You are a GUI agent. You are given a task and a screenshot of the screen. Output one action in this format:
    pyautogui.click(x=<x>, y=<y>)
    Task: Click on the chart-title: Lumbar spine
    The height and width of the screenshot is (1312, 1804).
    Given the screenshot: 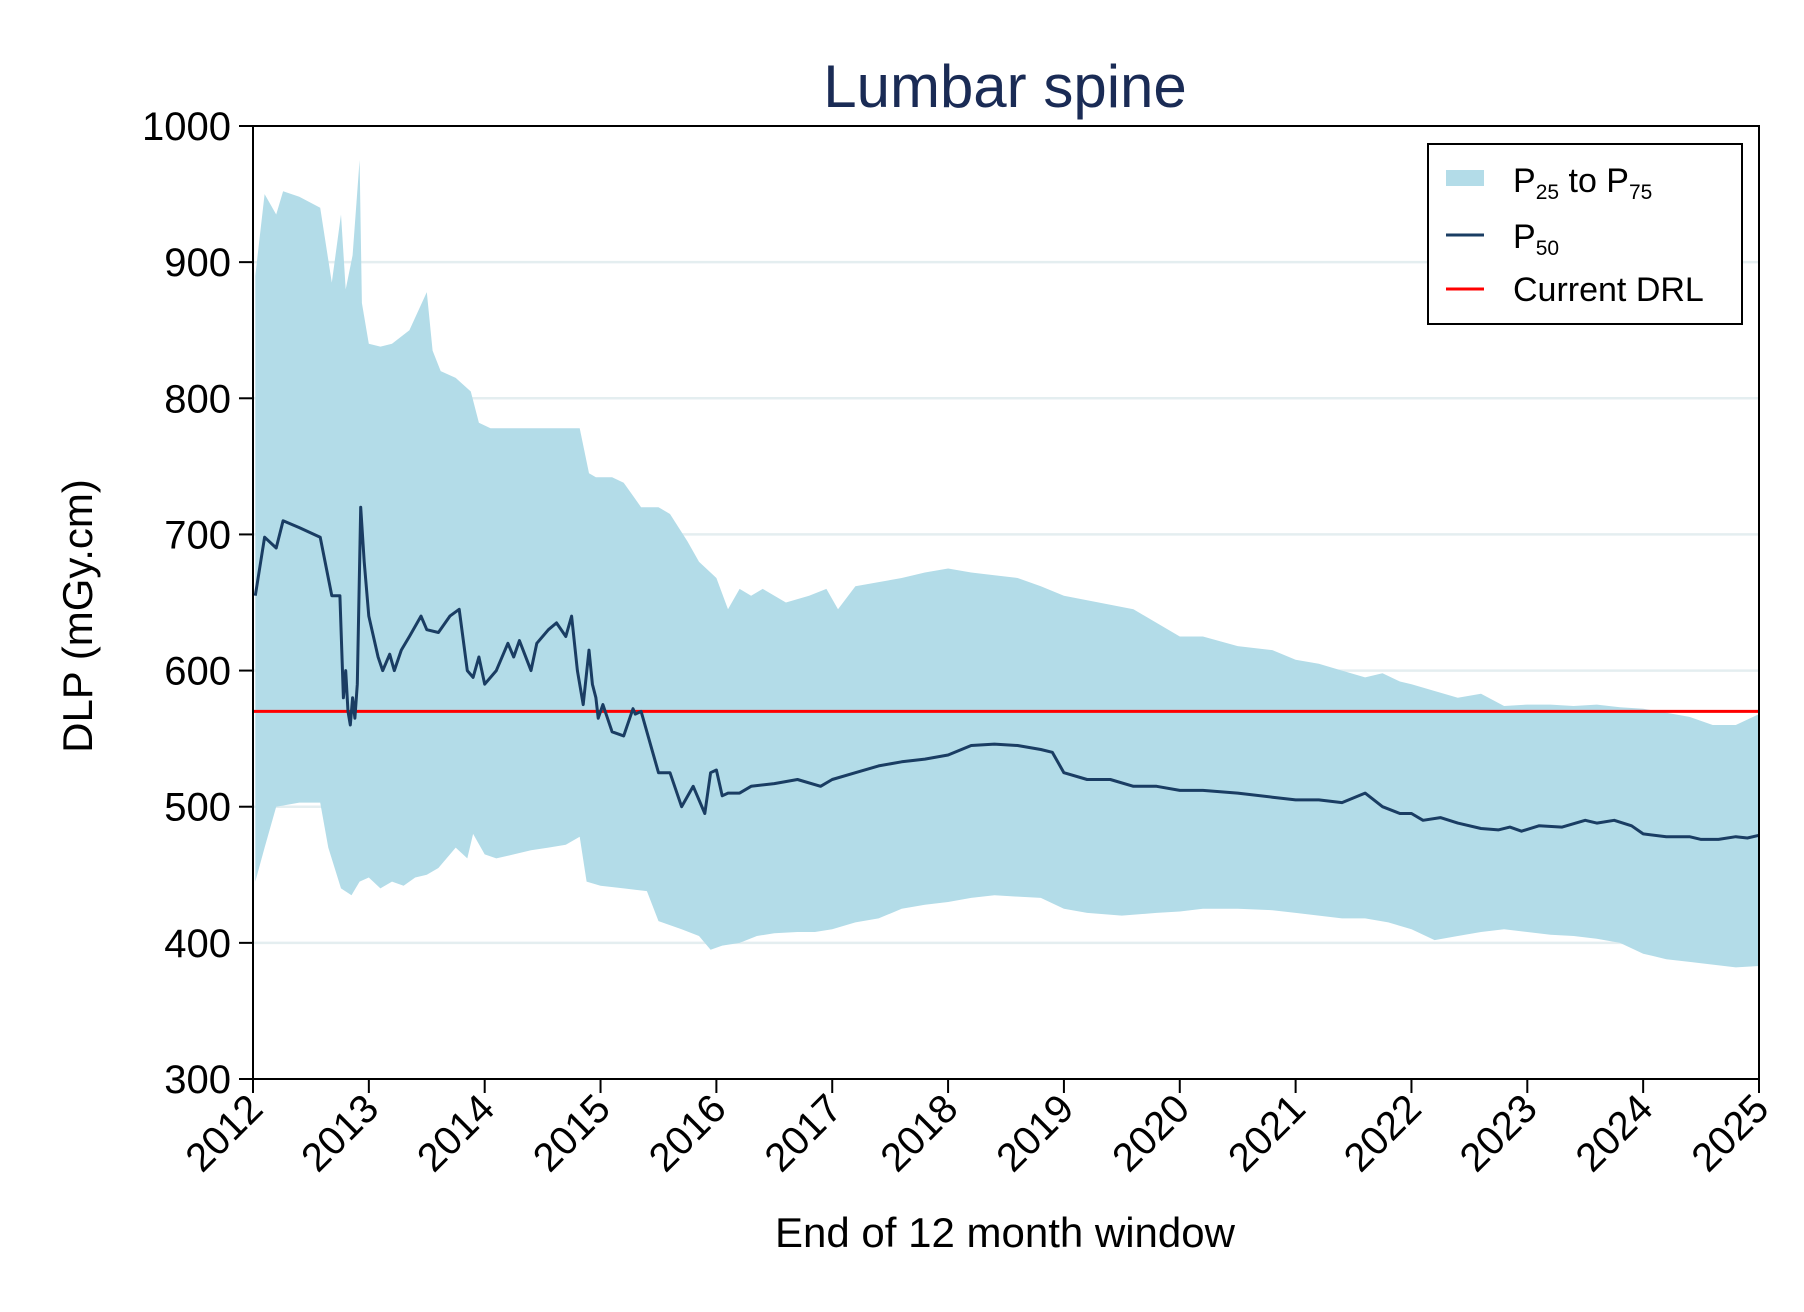 What is the action you would take?
    pyautogui.click(x=1005, y=86)
    